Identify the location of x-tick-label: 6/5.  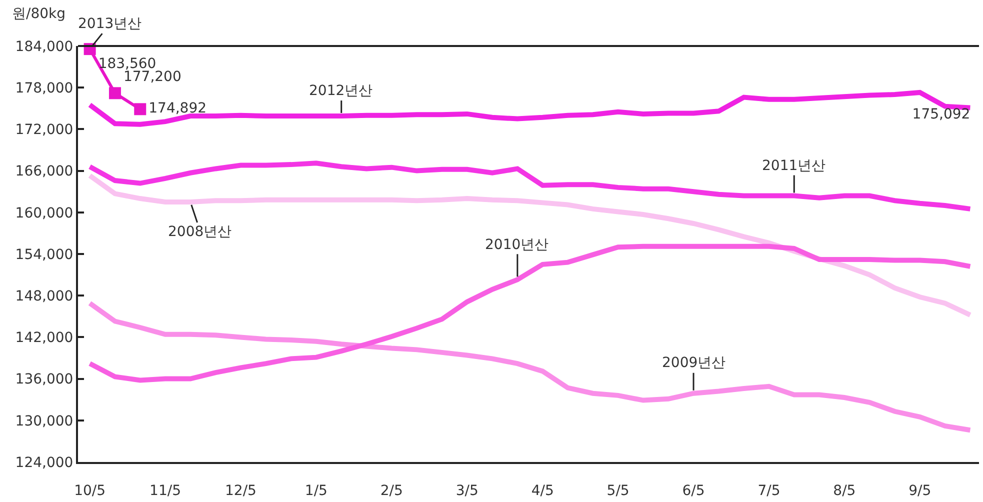
(693, 490).